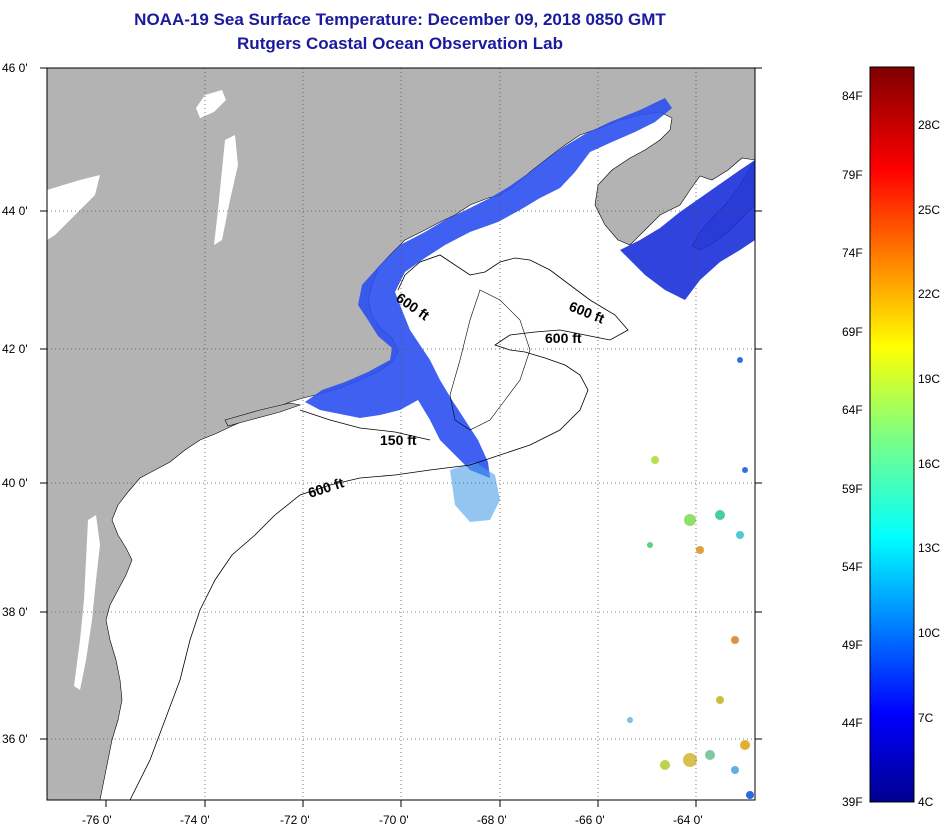 This screenshot has height=832, width=944. I want to click on lat-label: 42 0', so click(15, 349).